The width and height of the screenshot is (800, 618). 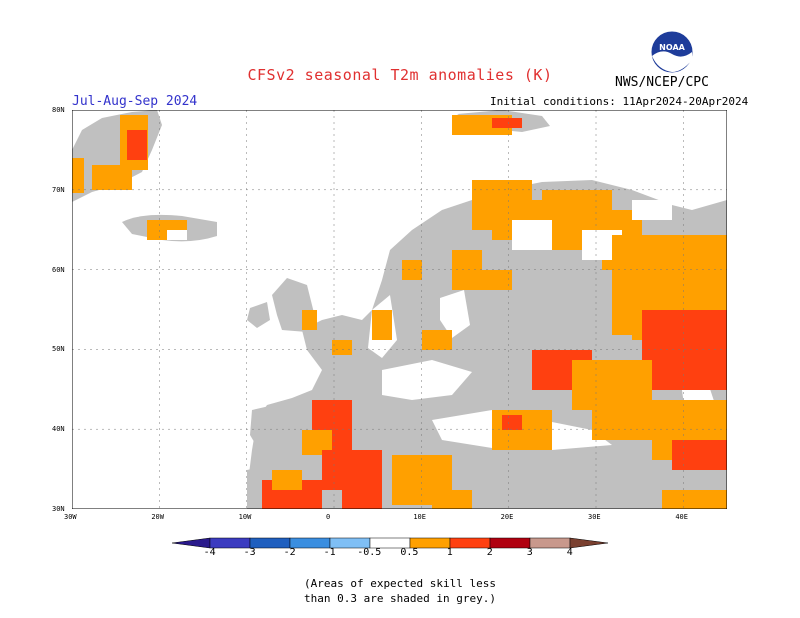 I want to click on latitude-label: 60N, so click(x=58, y=269).